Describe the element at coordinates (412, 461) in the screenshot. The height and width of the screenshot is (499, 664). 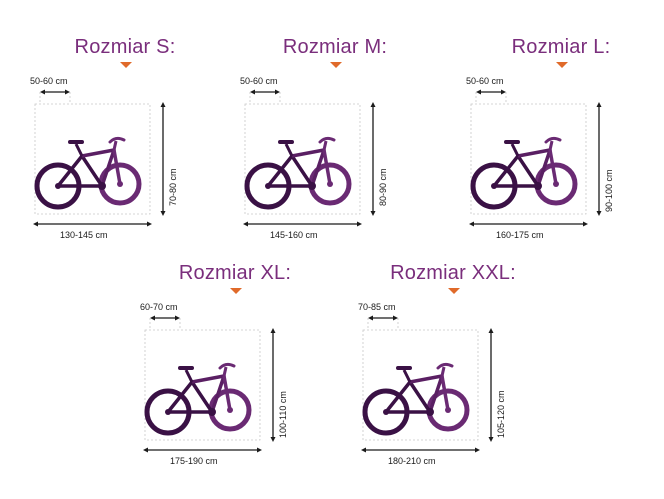
I see `length-label: 180-210 cm` at that location.